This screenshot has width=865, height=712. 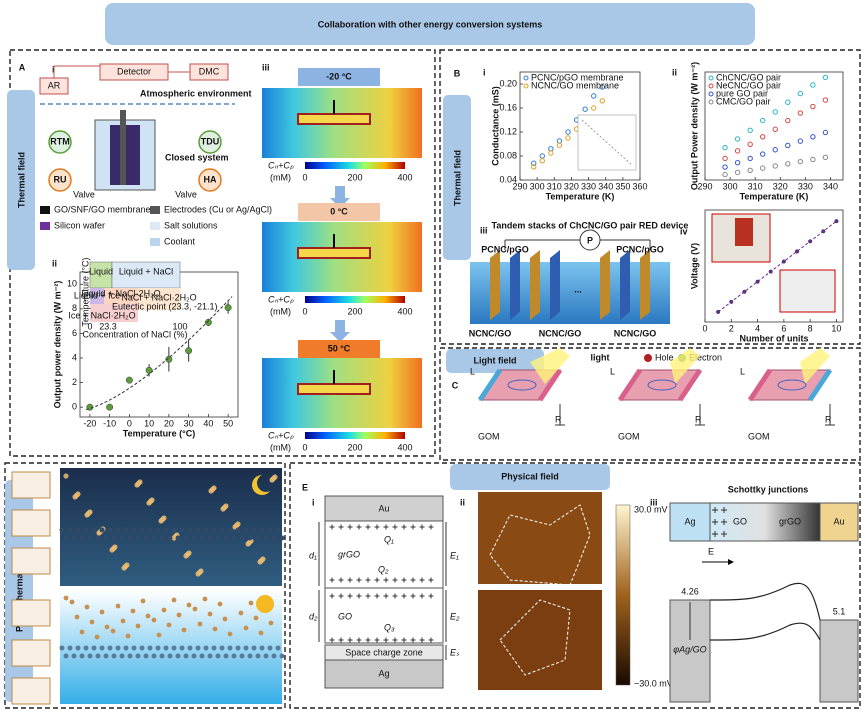 I want to click on sun, so click(x=265, y=604).